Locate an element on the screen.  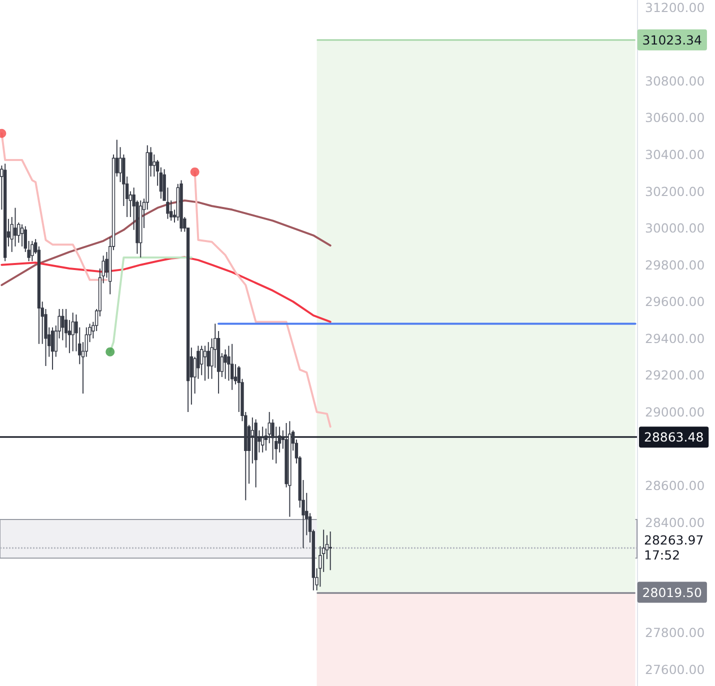
y-tick-label: 30200.00 is located at coordinates (675, 191).